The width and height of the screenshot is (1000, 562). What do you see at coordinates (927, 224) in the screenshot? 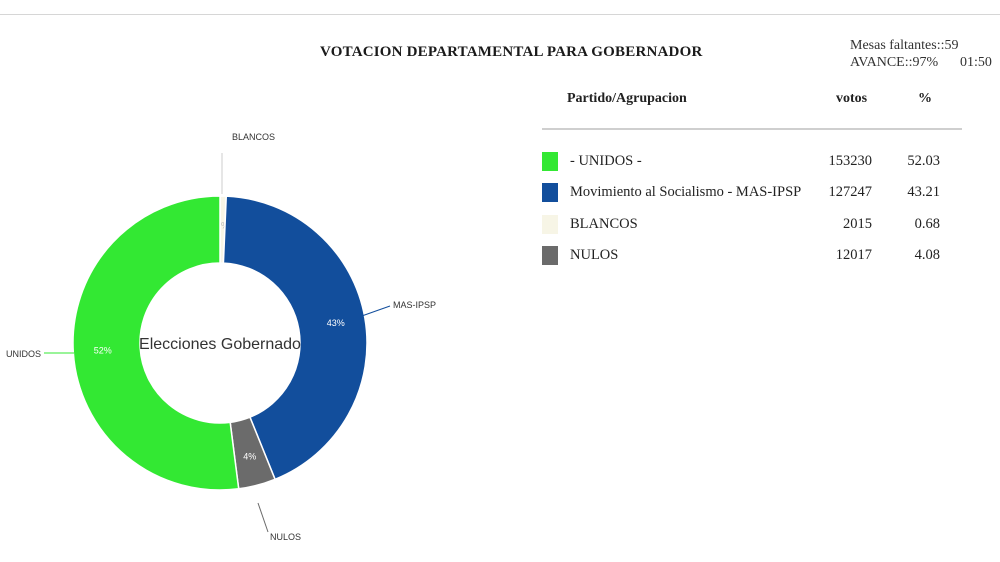
I see `legend-pct: 0.68` at bounding box center [927, 224].